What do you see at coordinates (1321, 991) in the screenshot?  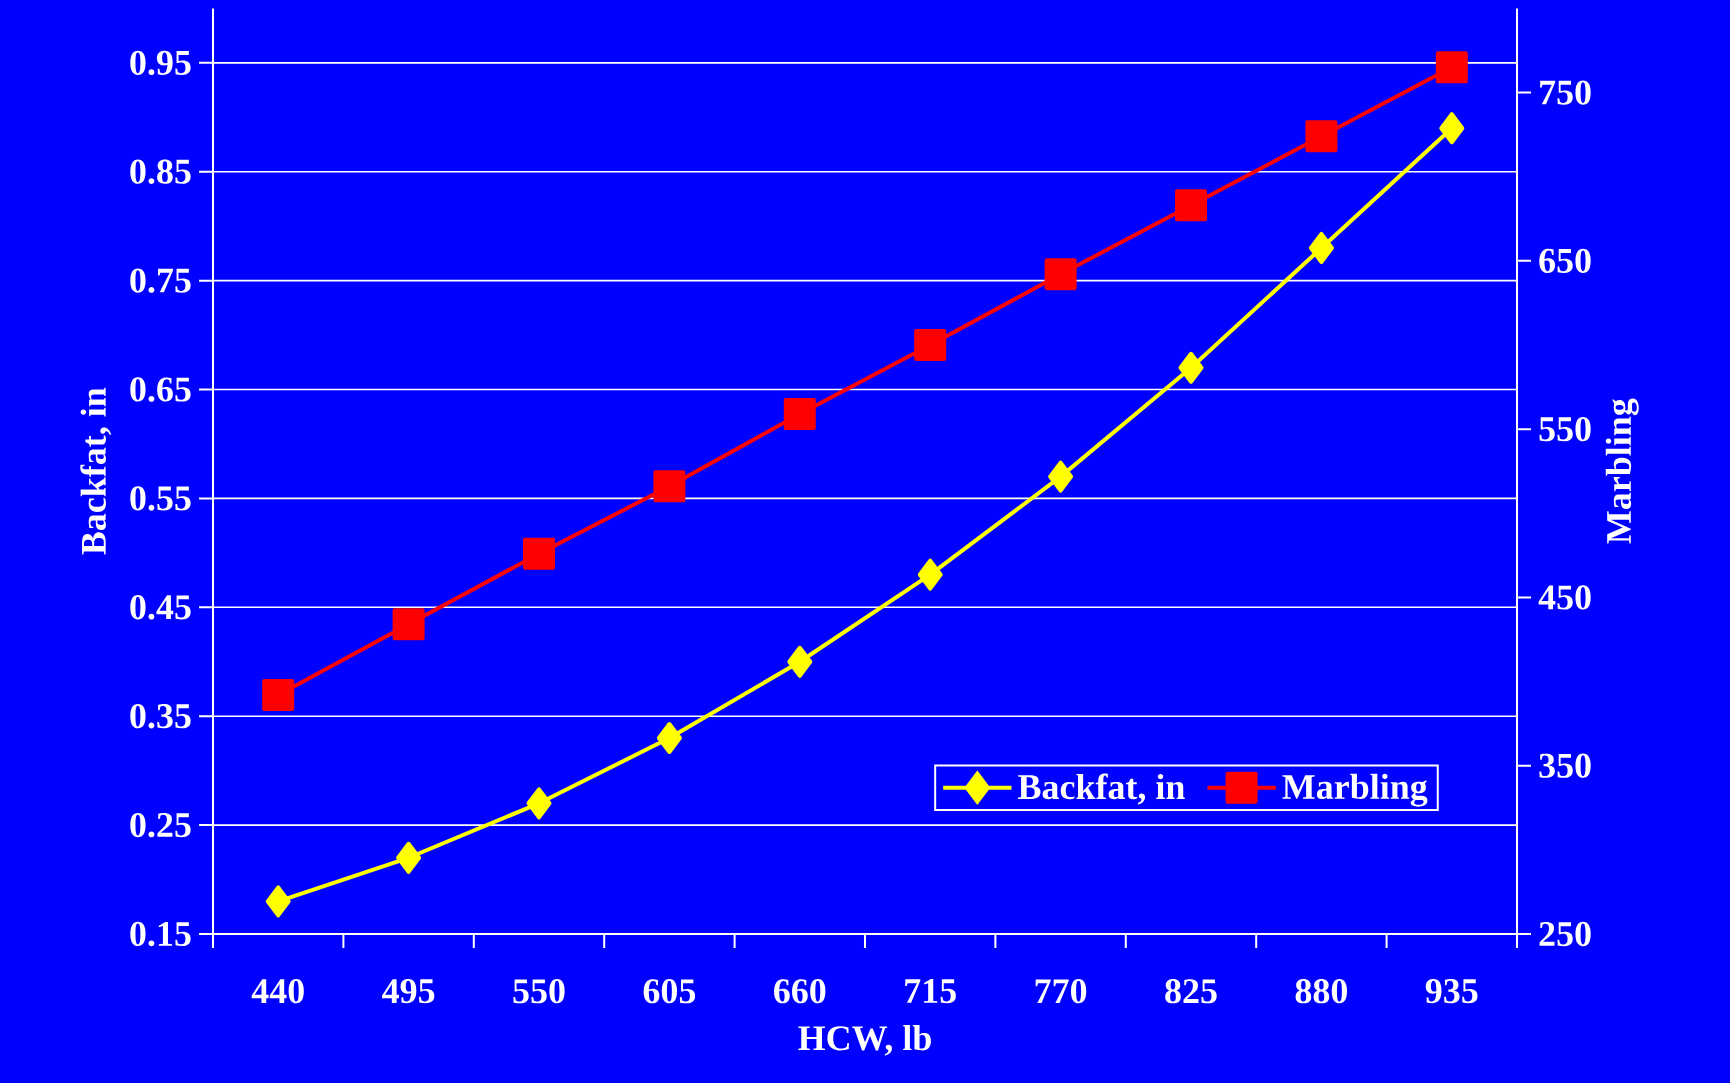 I see `x-tick-label: 880` at bounding box center [1321, 991].